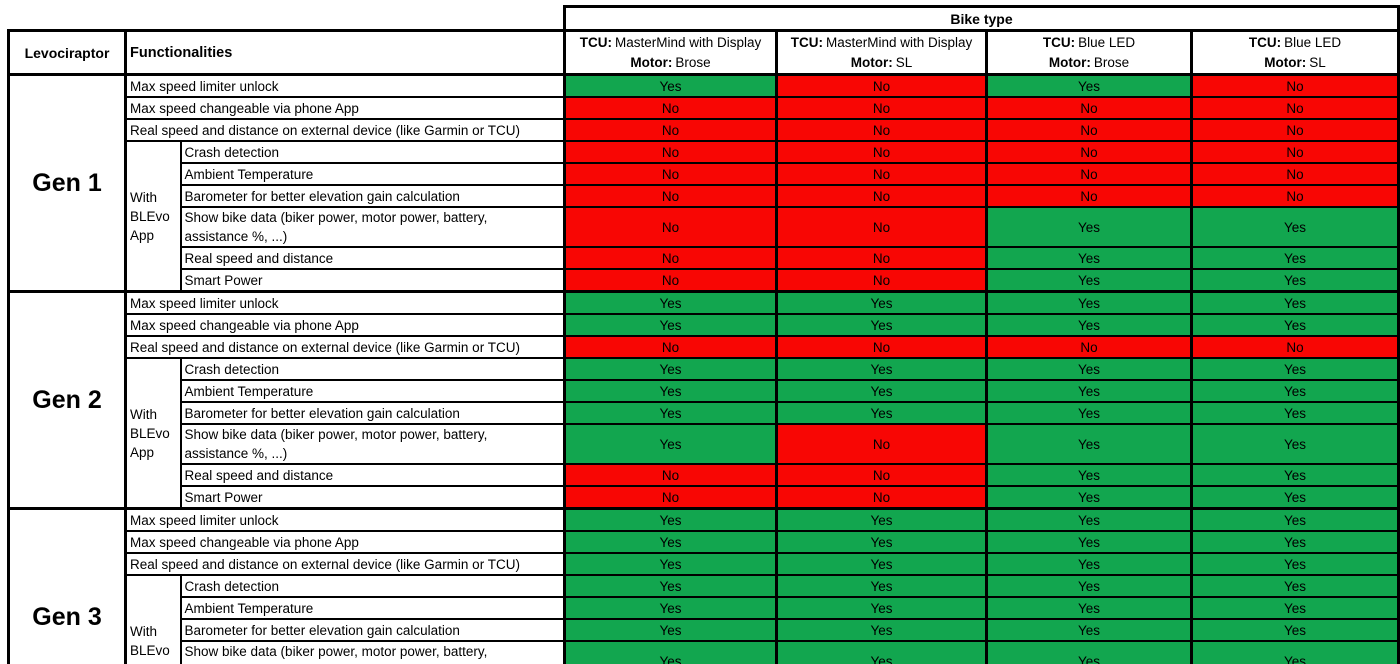 This screenshot has height=664, width=1400. Describe the element at coordinates (693, 62) in the screenshot. I see `motor-value: Brose` at that location.